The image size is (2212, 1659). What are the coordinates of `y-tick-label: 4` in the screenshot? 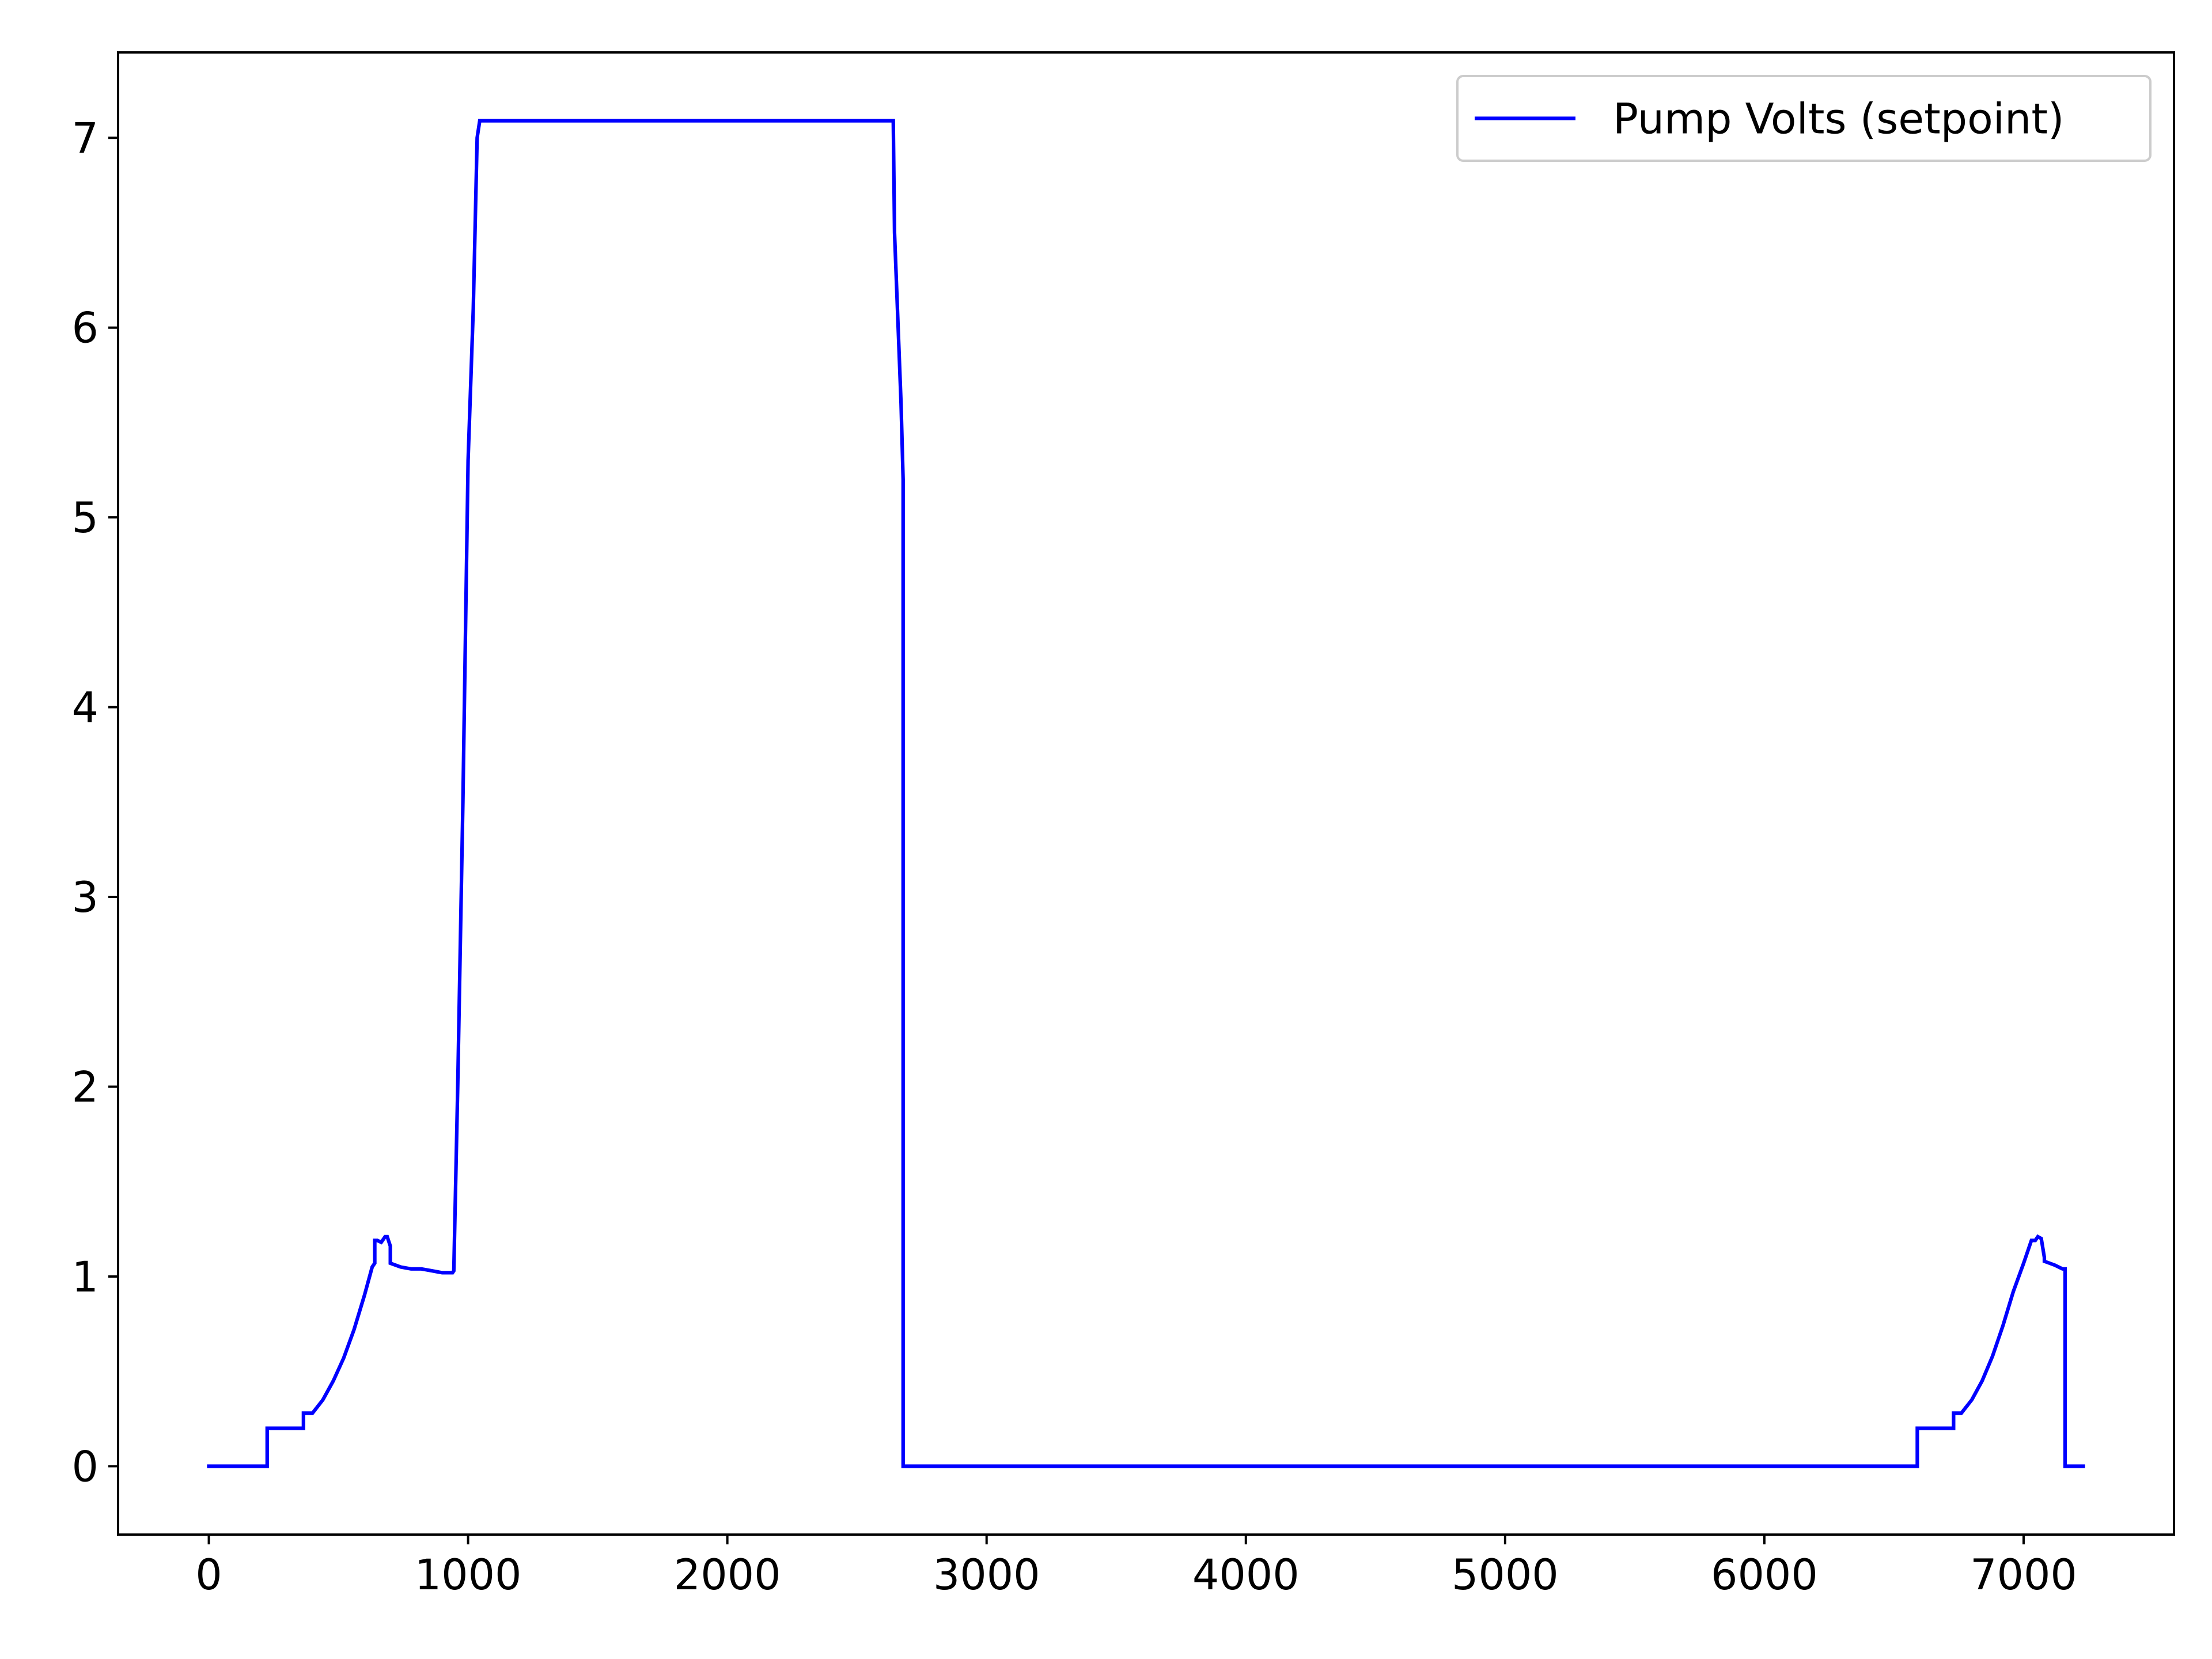 It's located at (85, 708).